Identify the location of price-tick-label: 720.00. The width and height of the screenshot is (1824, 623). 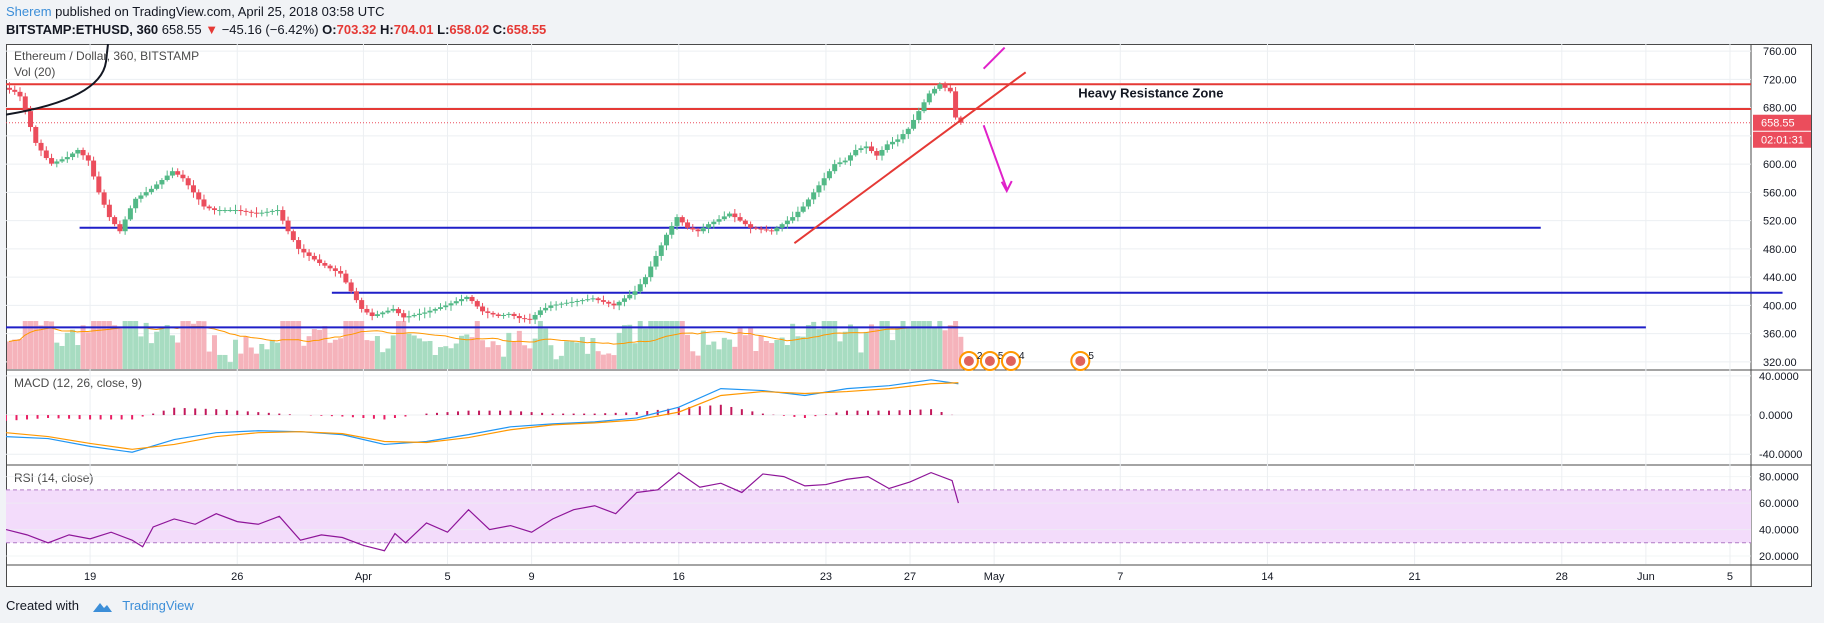
(1780, 80).